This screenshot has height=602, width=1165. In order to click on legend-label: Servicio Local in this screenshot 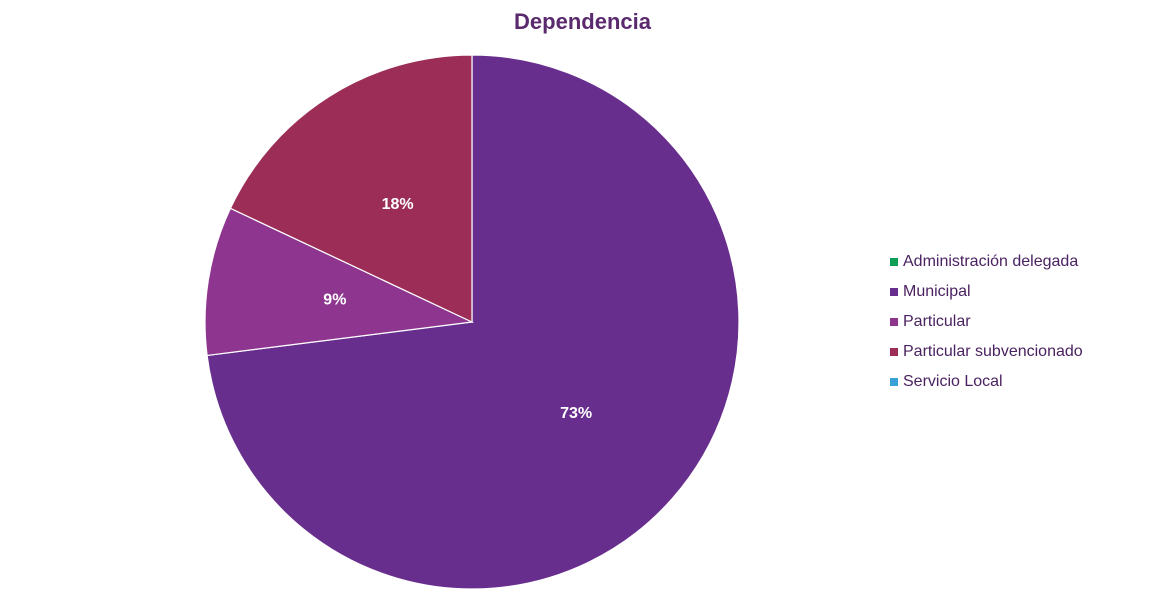, I will do `click(953, 381)`.